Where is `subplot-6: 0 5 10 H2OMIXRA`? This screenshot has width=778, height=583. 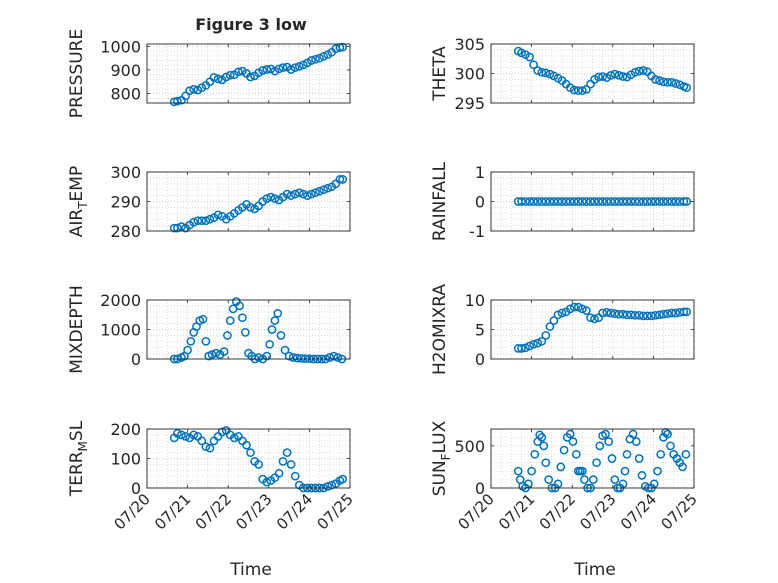
subplot-6: 0 5 10 H2OMIXRA is located at coordinates (562, 329).